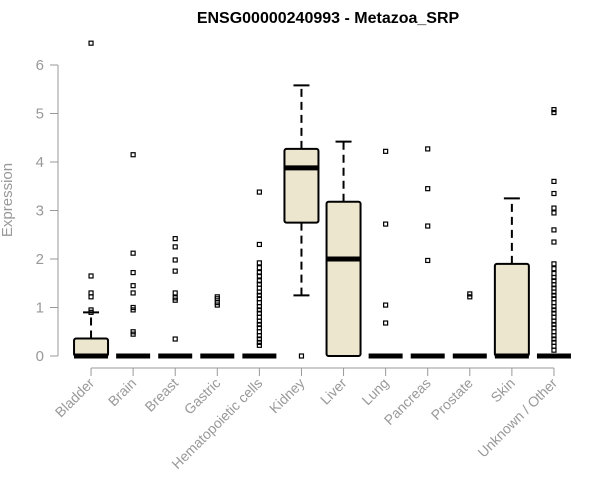 This screenshot has width=600, height=500. I want to click on y-tick-label: 6, so click(40, 65).